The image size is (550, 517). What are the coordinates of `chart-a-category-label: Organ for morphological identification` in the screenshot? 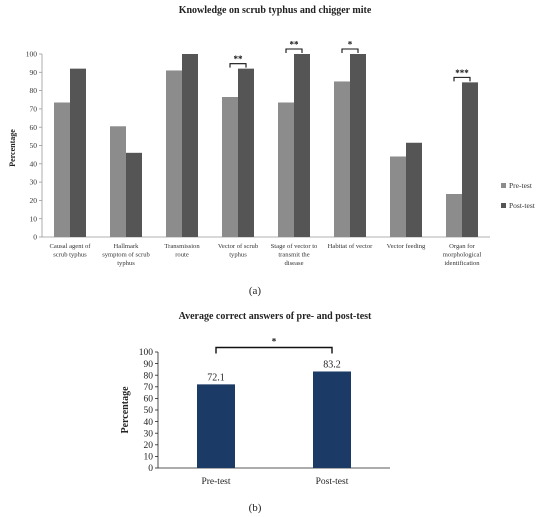 It's located at (462, 255).